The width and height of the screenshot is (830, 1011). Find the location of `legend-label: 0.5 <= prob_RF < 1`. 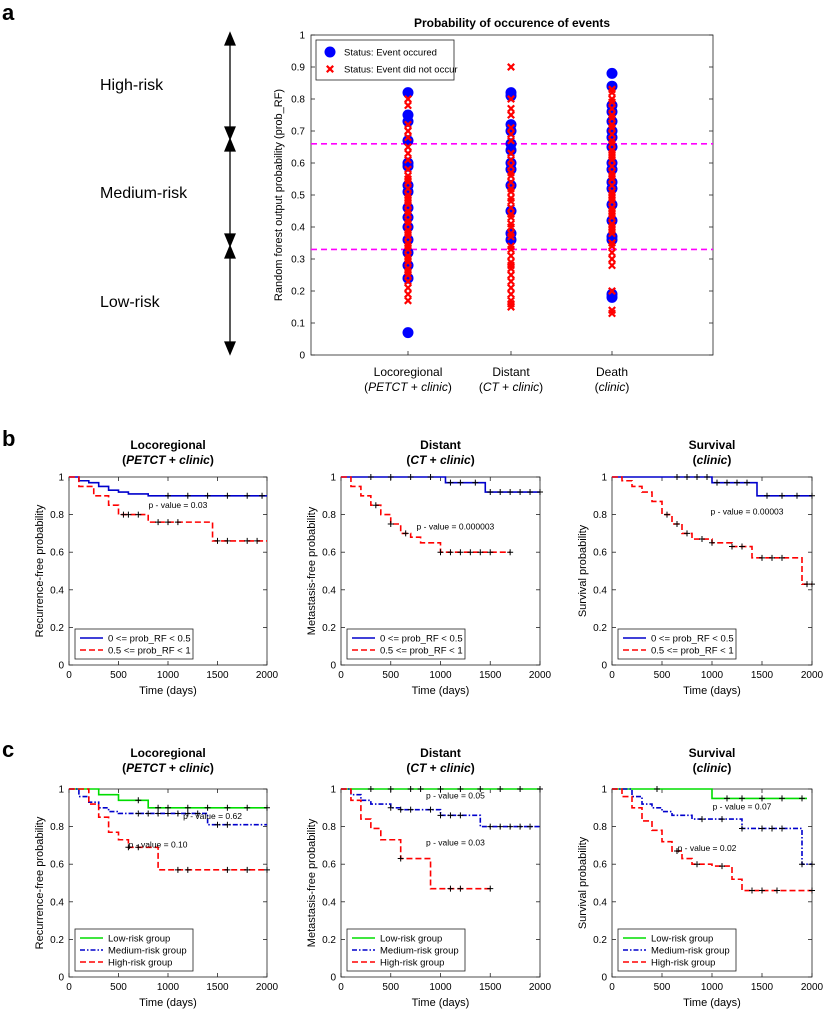

legend-label: 0.5 <= prob_RF < 1 is located at coordinates (149, 650).